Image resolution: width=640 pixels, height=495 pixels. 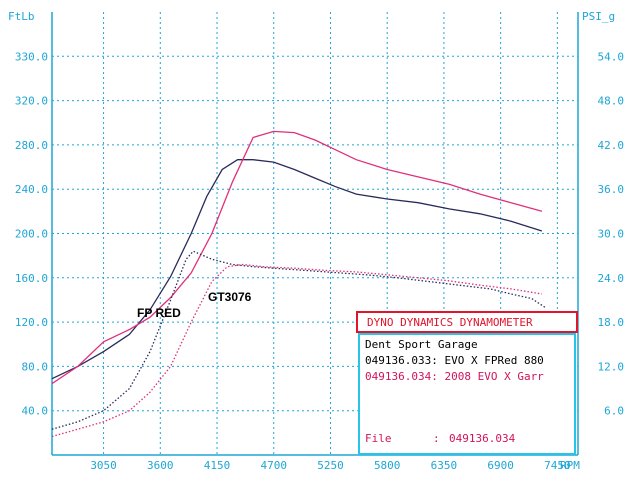 I want to click on run2-label: 049136.034: 2008 EVO X Garr, so click(x=454, y=376).